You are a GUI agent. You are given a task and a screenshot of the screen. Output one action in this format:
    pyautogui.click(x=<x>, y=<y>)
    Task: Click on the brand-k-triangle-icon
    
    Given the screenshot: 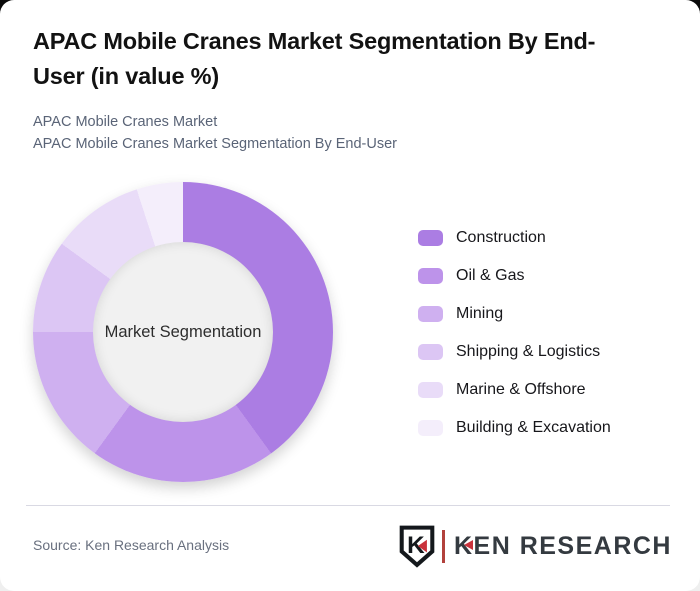 What is the action you would take?
    pyautogui.click(x=468, y=544)
    